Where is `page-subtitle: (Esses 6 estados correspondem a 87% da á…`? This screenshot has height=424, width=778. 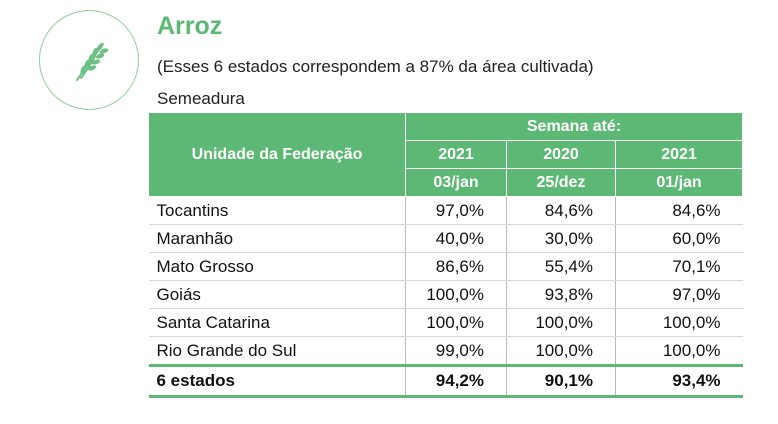
page-subtitle: (Esses 6 estados correspondem a 87% da á… is located at coordinates (375, 66).